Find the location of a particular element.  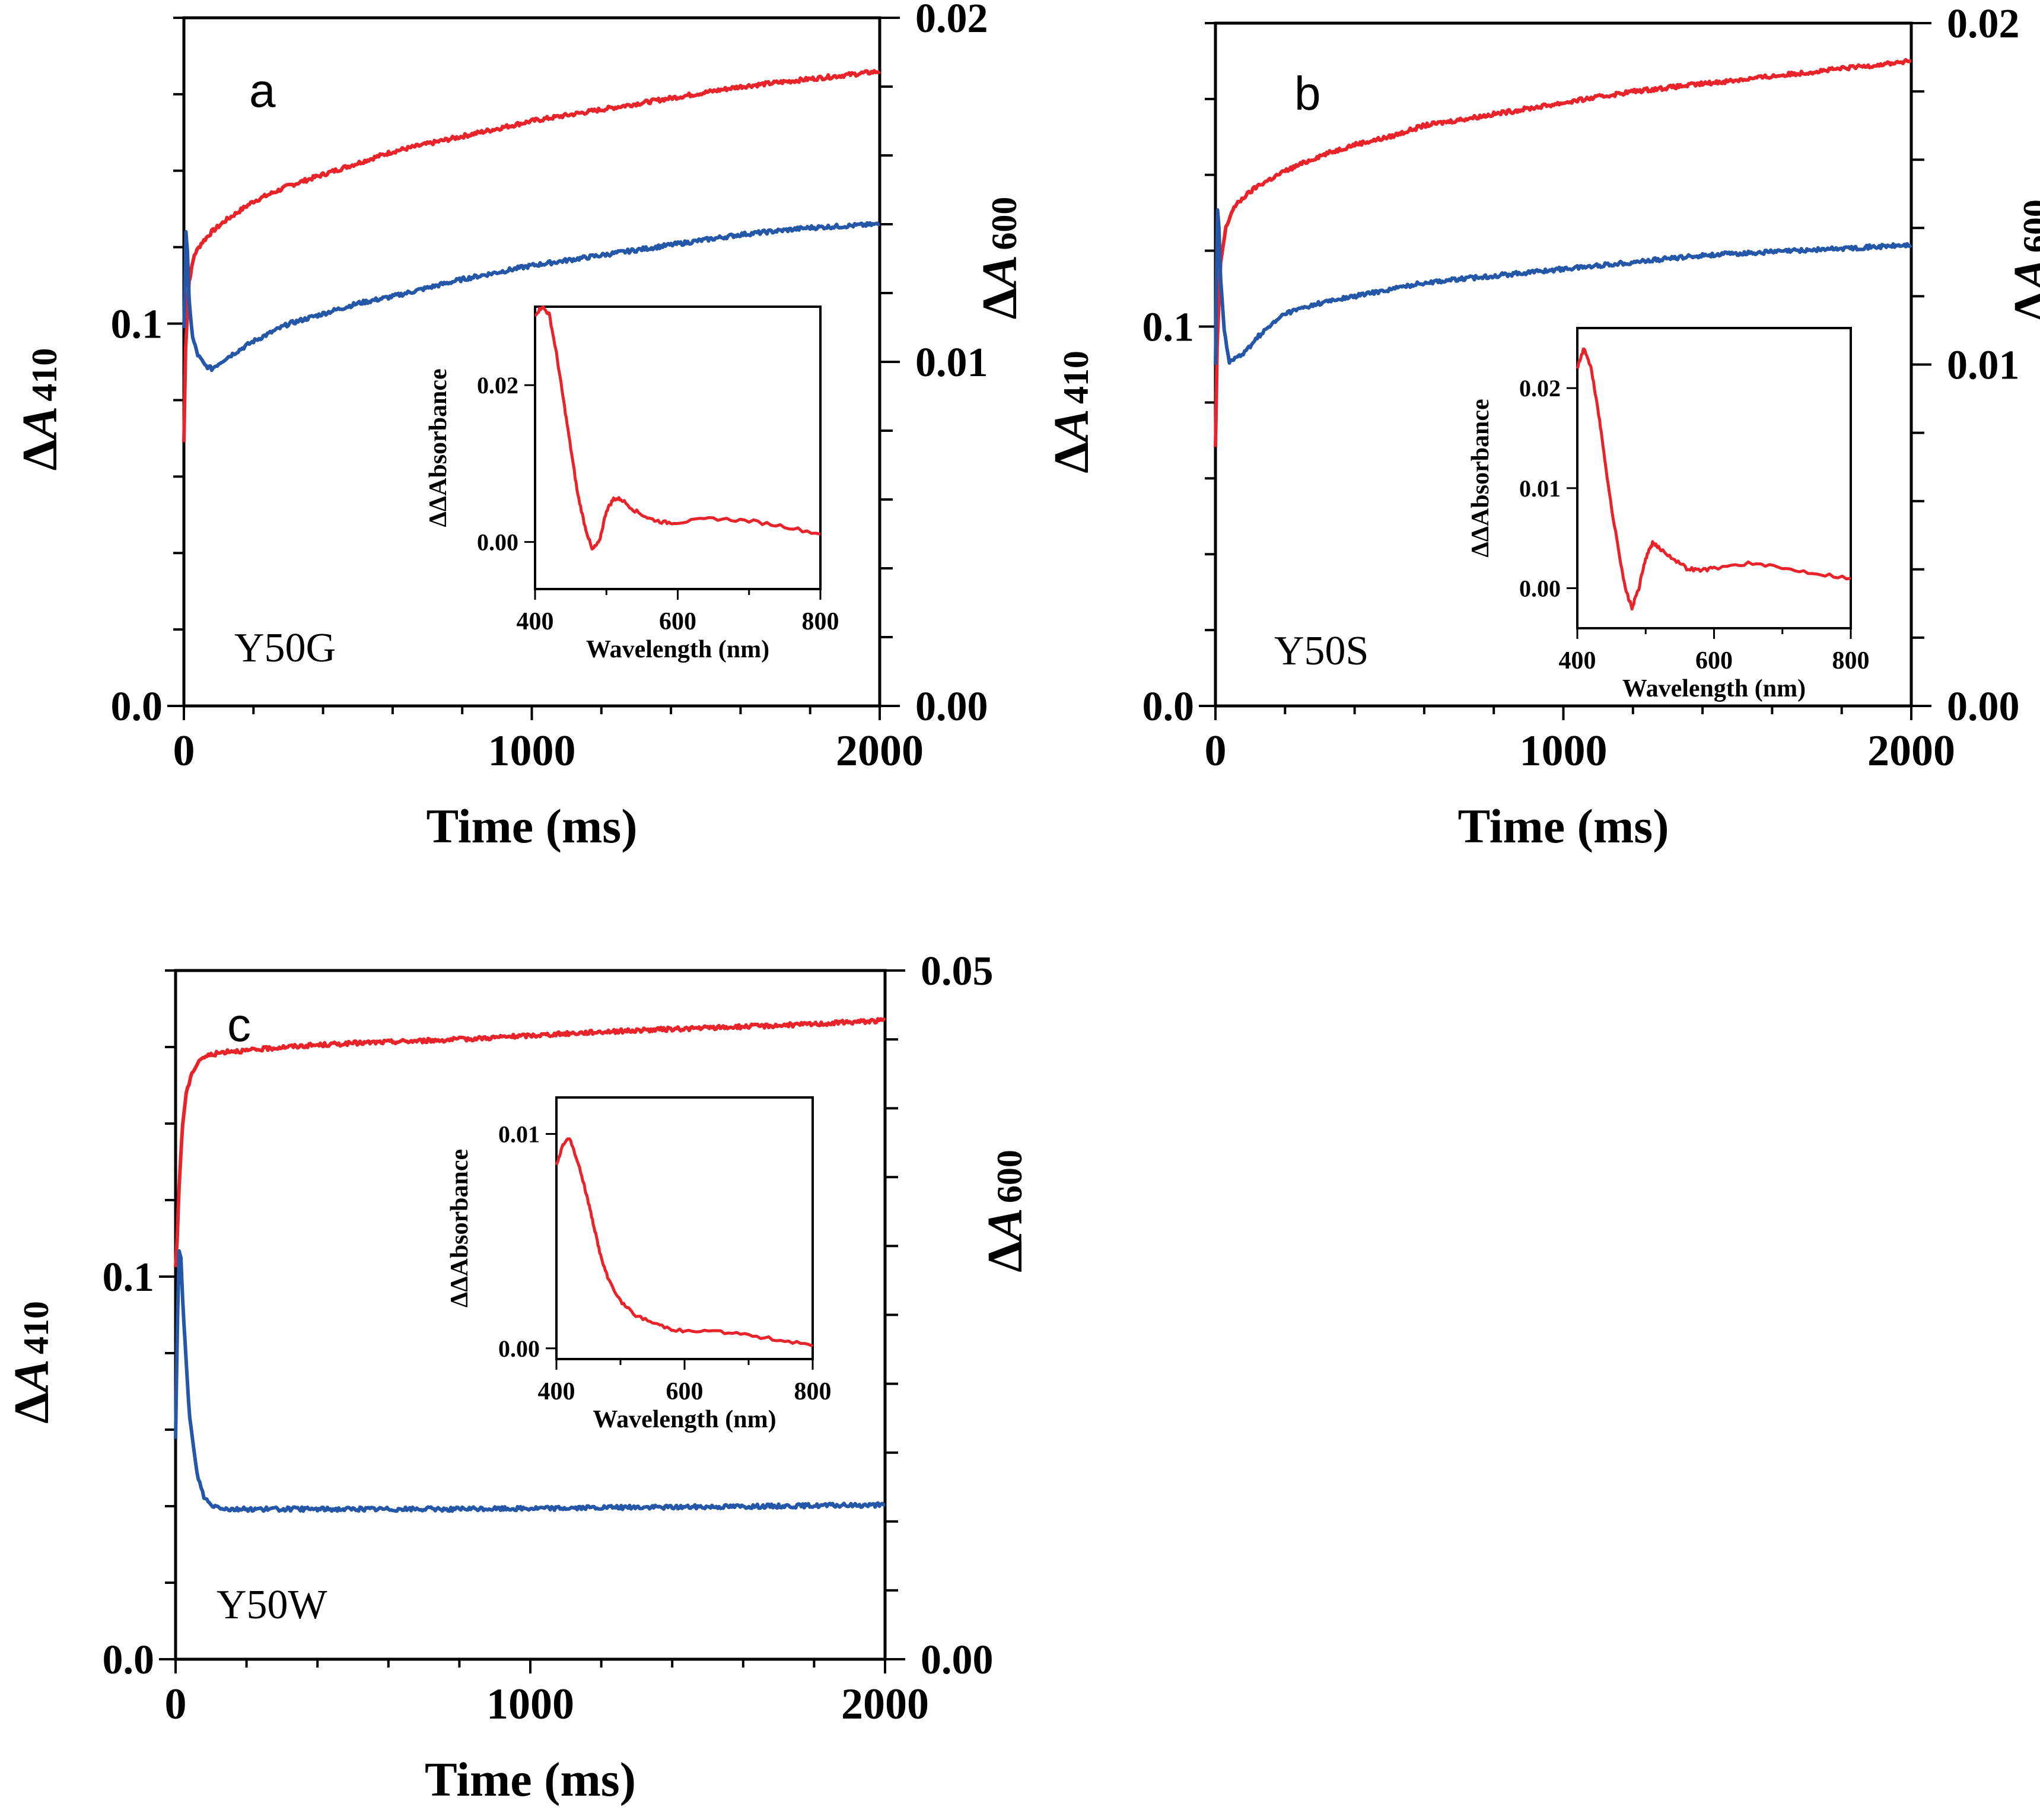

panel-label: b is located at coordinates (1307, 93).